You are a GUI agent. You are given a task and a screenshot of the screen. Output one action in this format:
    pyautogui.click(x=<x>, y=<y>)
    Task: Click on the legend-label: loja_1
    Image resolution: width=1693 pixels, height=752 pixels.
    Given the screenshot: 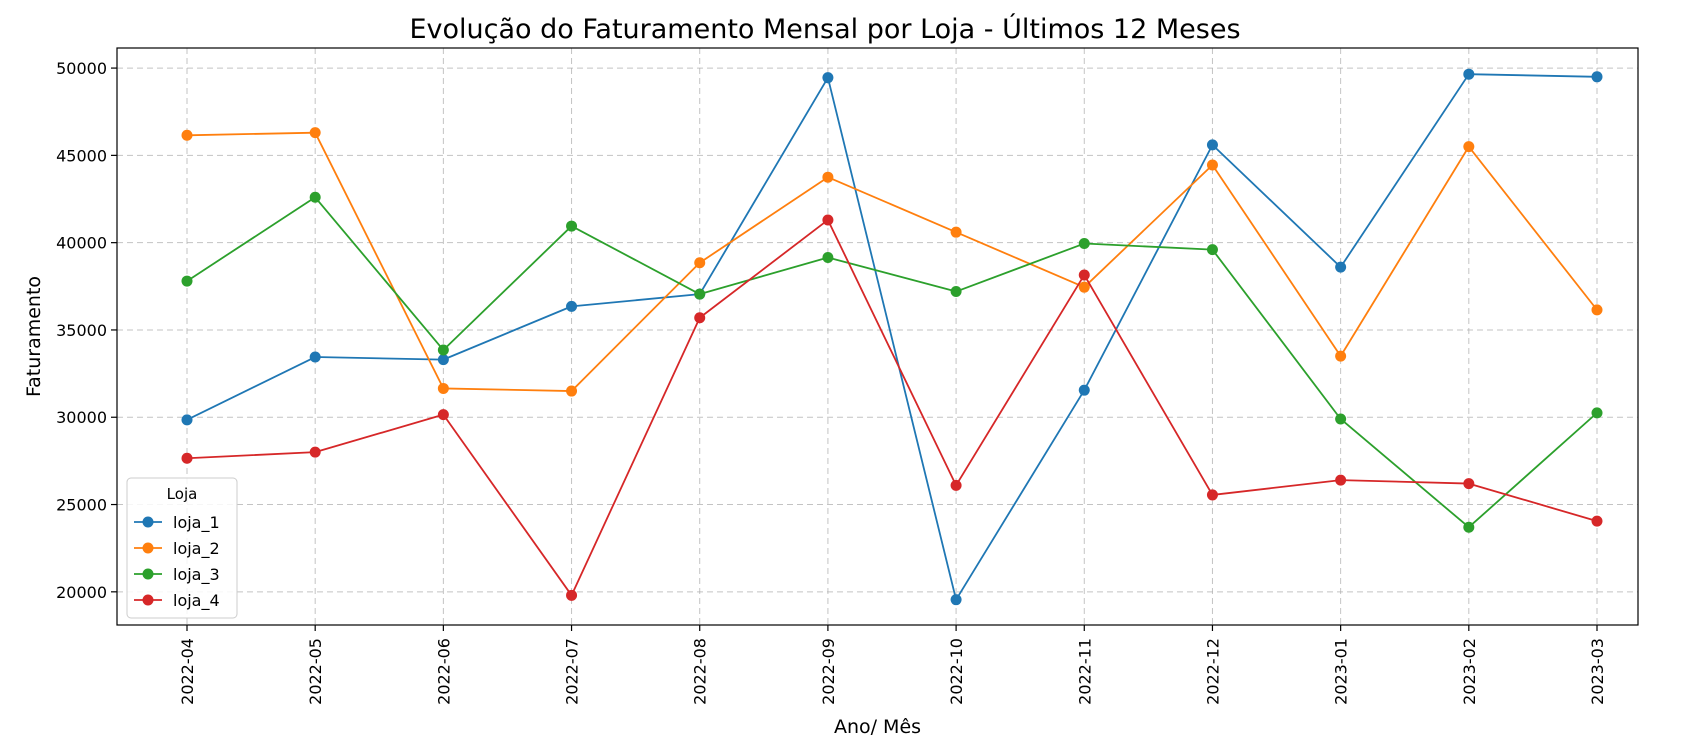 What is the action you would take?
    pyautogui.click(x=196, y=523)
    